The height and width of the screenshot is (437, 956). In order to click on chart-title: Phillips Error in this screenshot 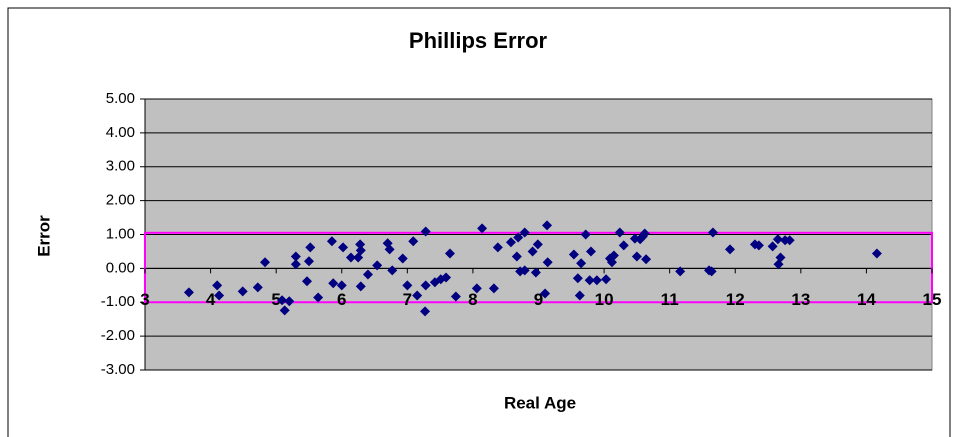, I will do `click(478, 40)`.